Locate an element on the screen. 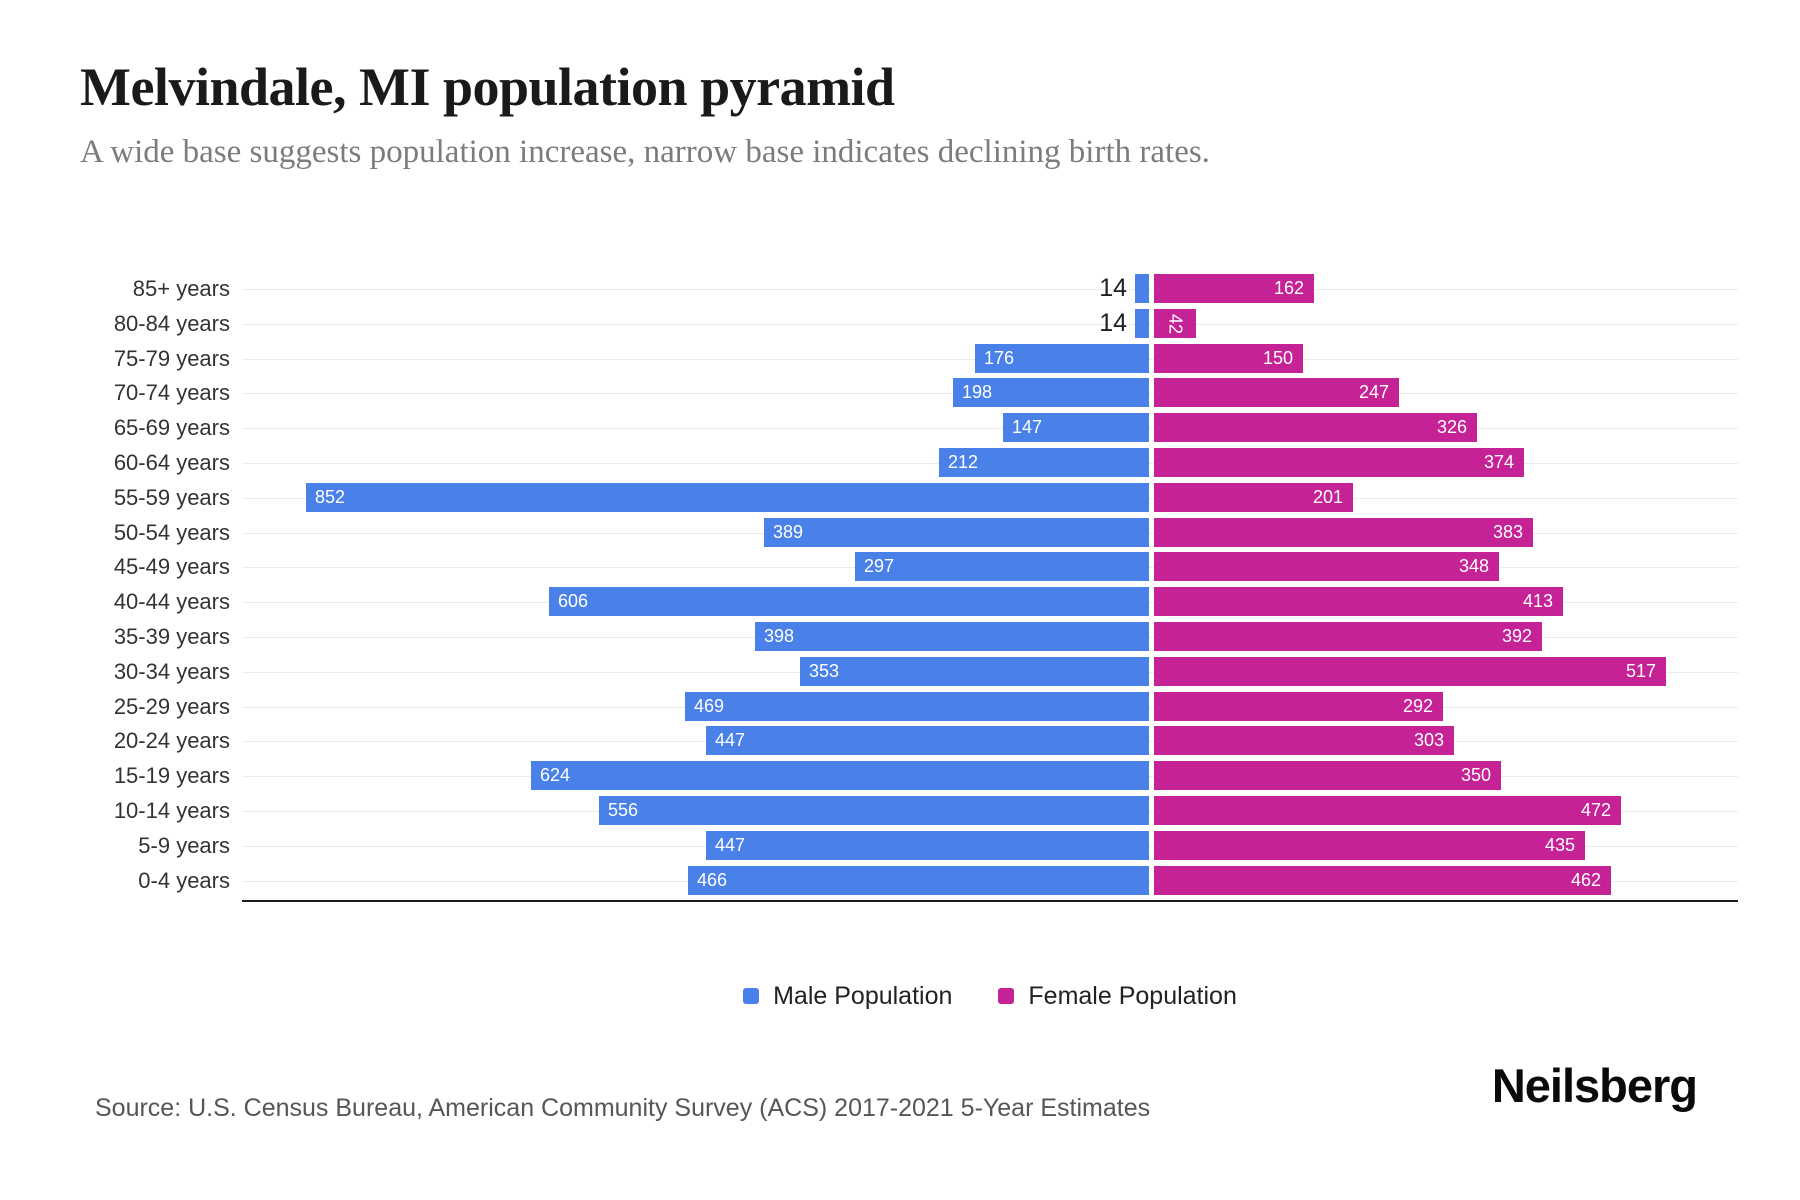 The width and height of the screenshot is (1800, 1200). age-group-label: 40-44 years is located at coordinates (171, 601).